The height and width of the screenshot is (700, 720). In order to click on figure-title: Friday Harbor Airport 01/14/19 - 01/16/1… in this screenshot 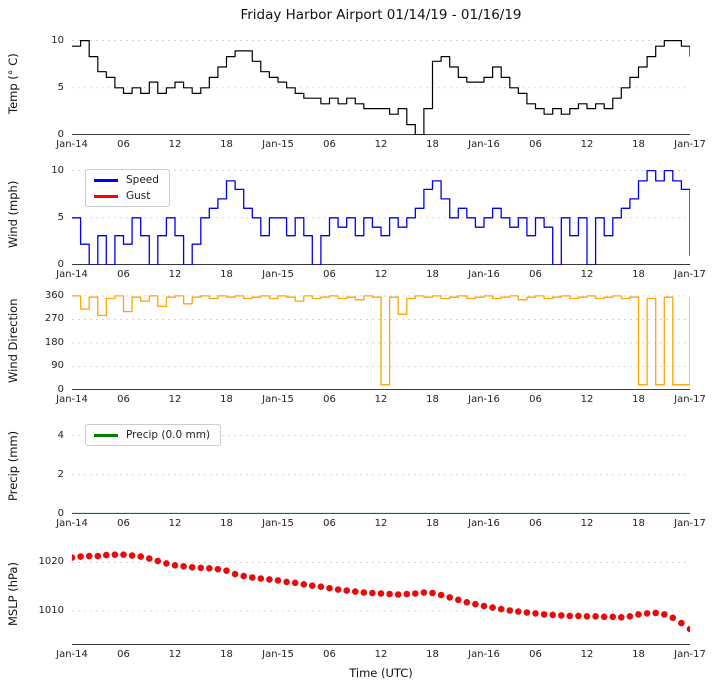, I will do `click(381, 15)`.